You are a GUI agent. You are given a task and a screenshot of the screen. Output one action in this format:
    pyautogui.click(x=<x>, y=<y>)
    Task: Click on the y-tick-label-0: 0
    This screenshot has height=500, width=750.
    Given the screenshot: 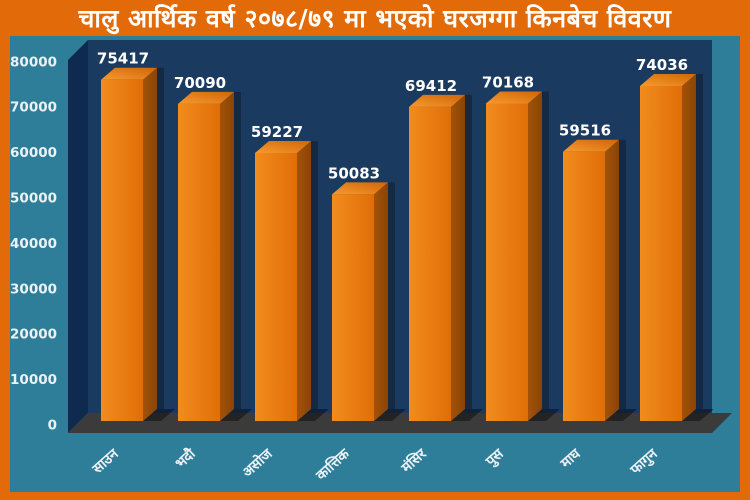 What is the action you would take?
    pyautogui.click(x=52, y=426)
    